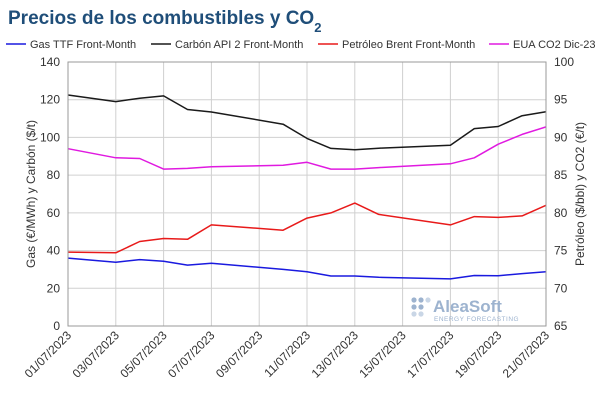 This screenshot has width=600, height=416. What do you see at coordinates (526, 354) in the screenshot?
I see `x-axis-tick-label: 21/07/2023` at bounding box center [526, 354].